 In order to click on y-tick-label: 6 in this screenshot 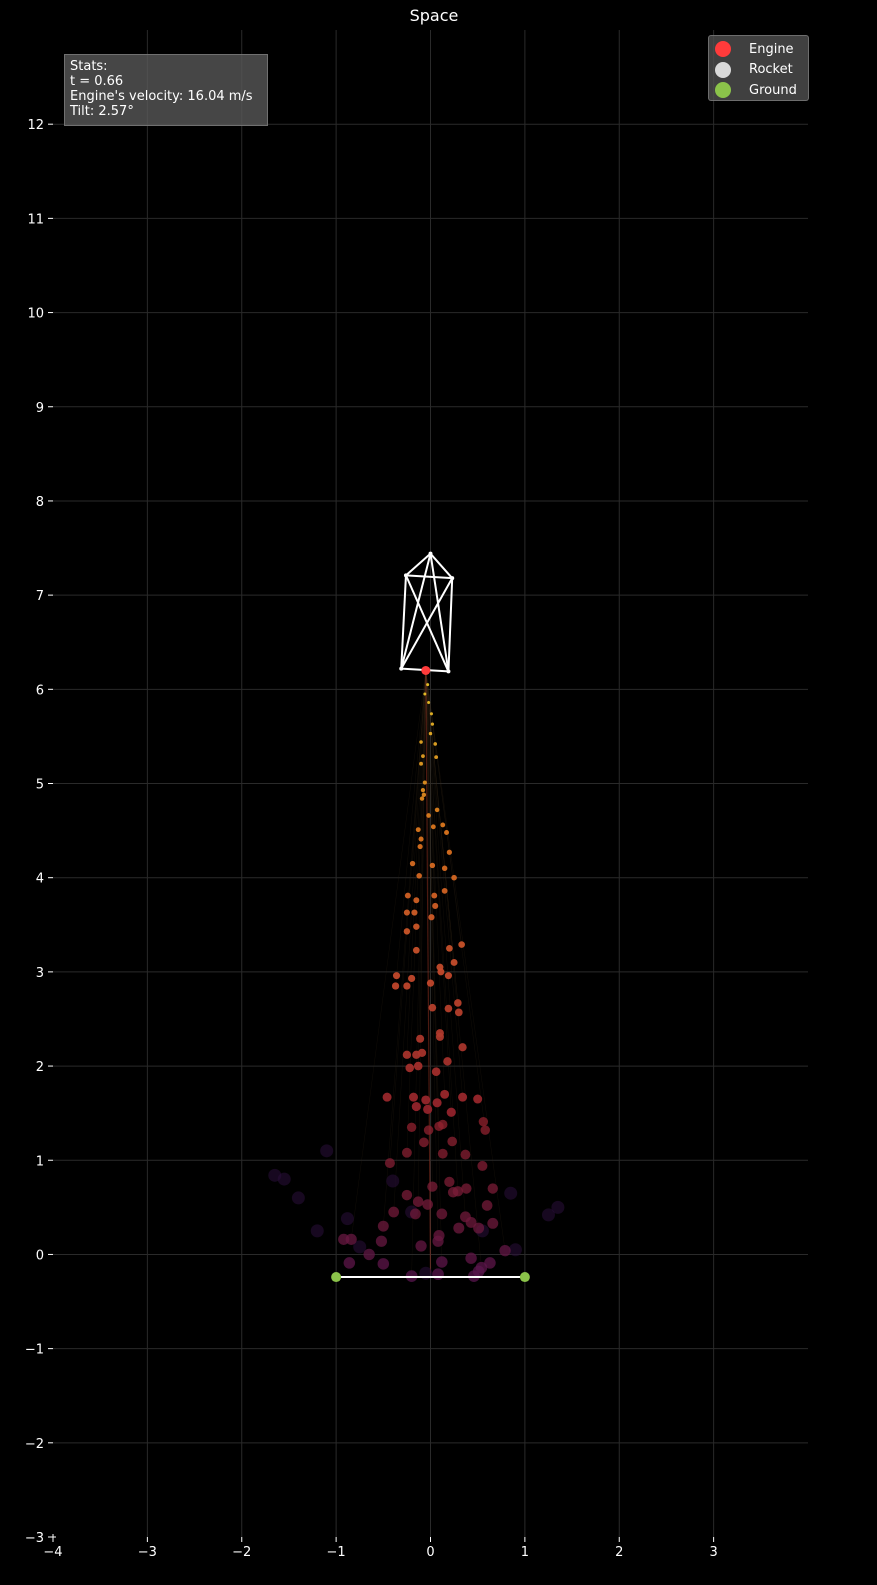, I will do `click(40, 690)`.